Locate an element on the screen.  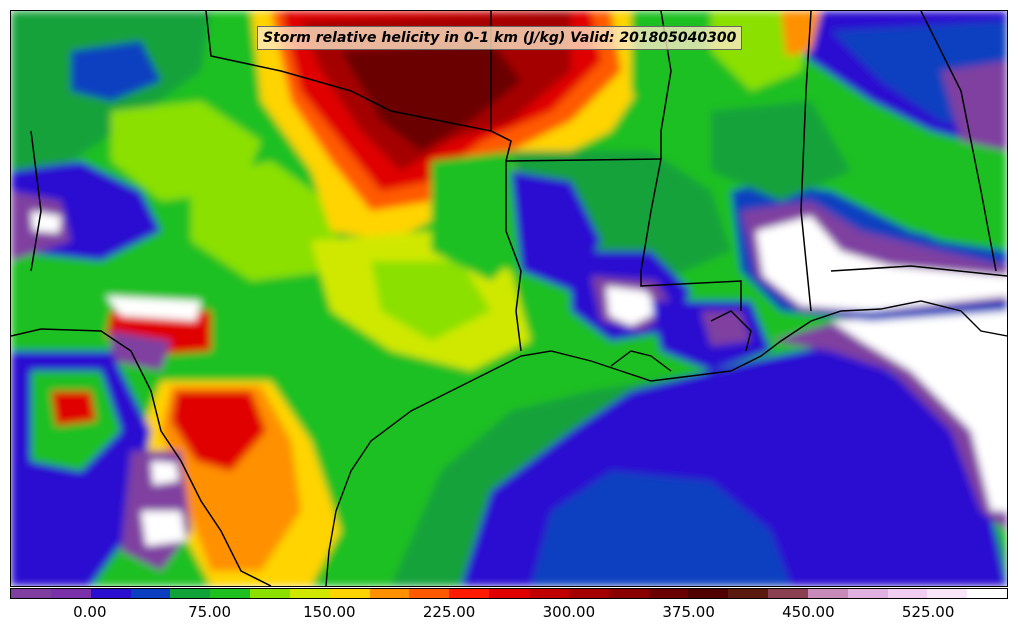
colorbar is located at coordinates (509, 593).